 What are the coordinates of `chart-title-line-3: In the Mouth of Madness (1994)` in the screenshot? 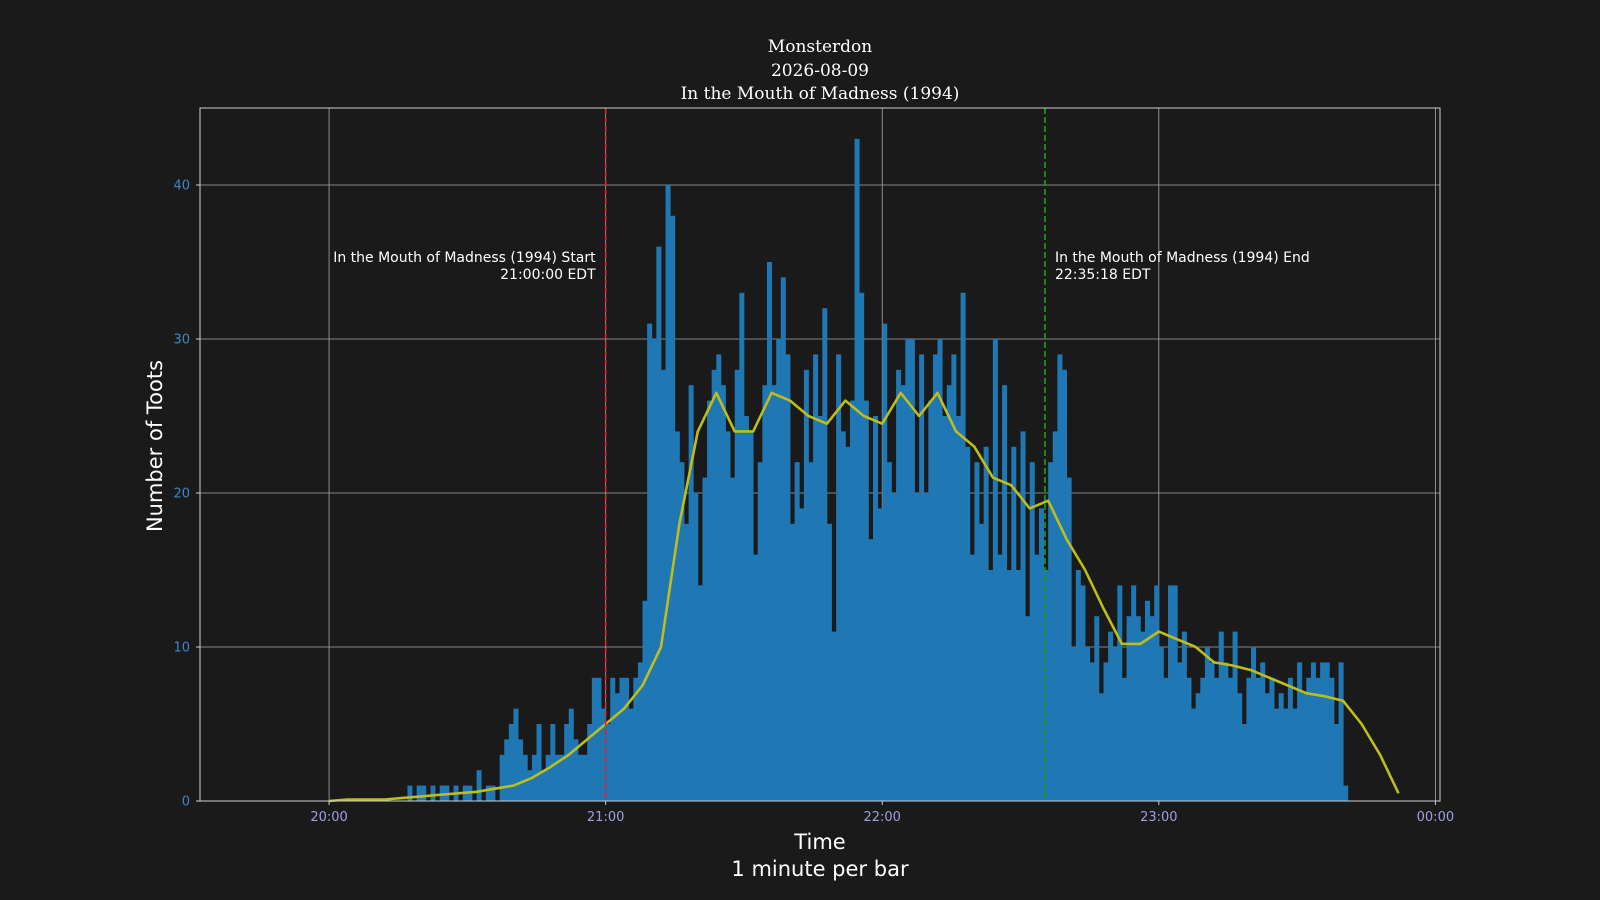 It's located at (820, 94).